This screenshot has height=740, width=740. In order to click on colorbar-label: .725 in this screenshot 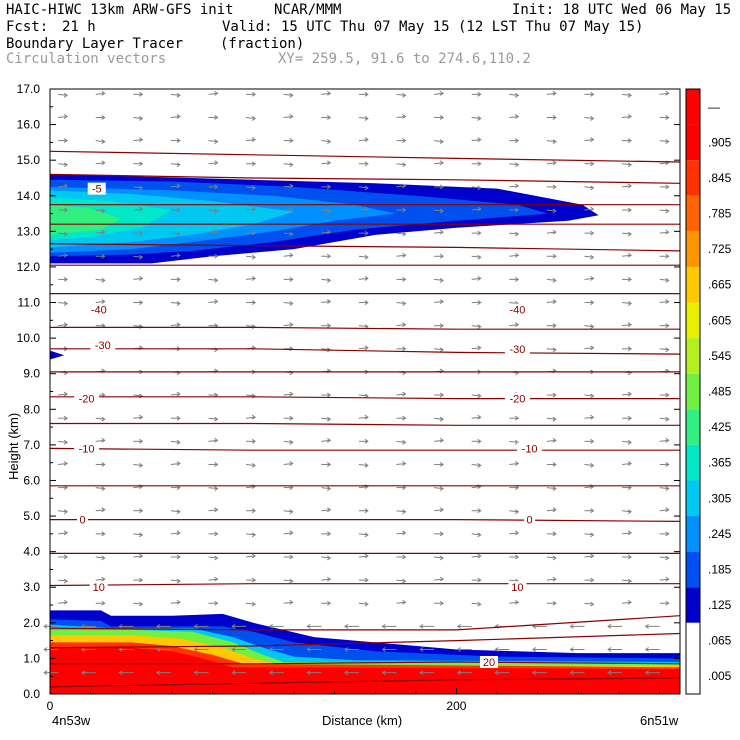, I will do `click(720, 249)`.